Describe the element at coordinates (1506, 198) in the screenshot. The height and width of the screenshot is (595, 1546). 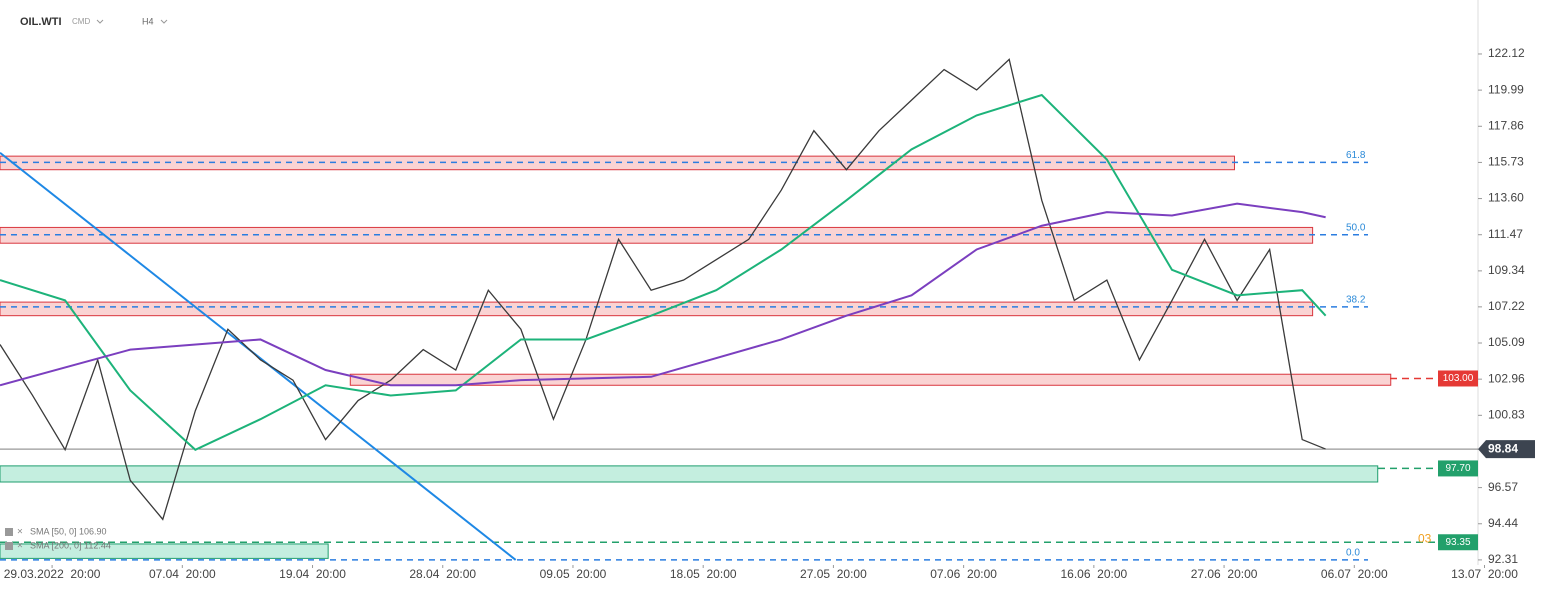
I see `y-tick-label: 113.60` at that location.